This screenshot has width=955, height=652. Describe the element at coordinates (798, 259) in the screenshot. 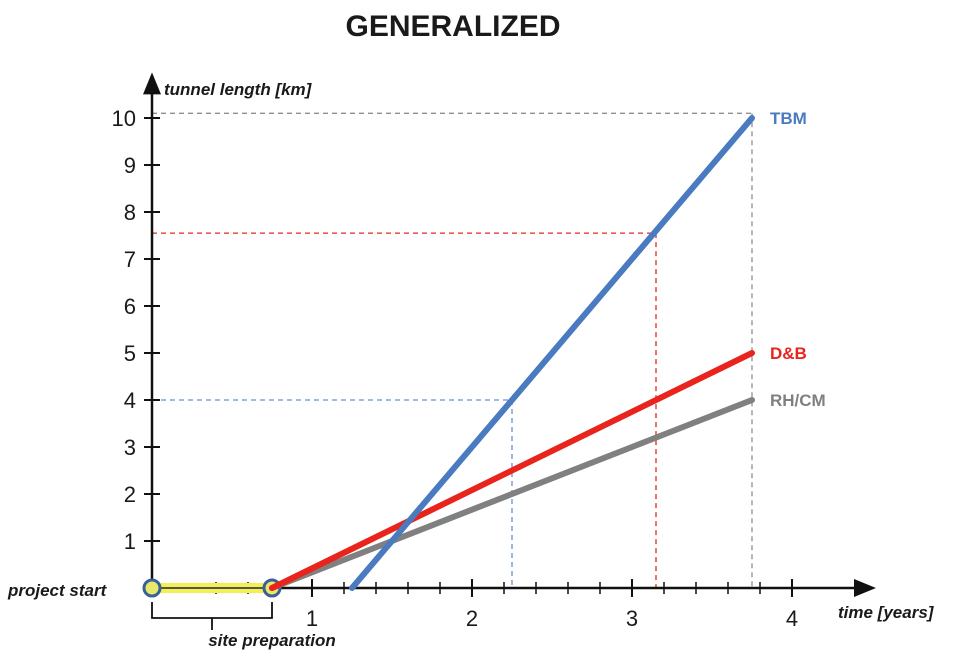

I see `series-labels: TBM D&B RH/CM` at that location.